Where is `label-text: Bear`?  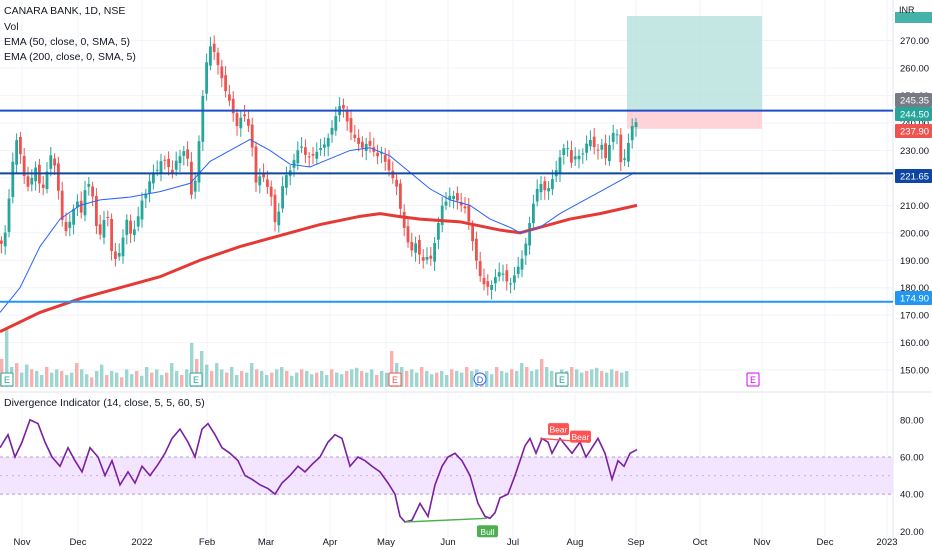
label-text: Bear is located at coordinates (581, 437).